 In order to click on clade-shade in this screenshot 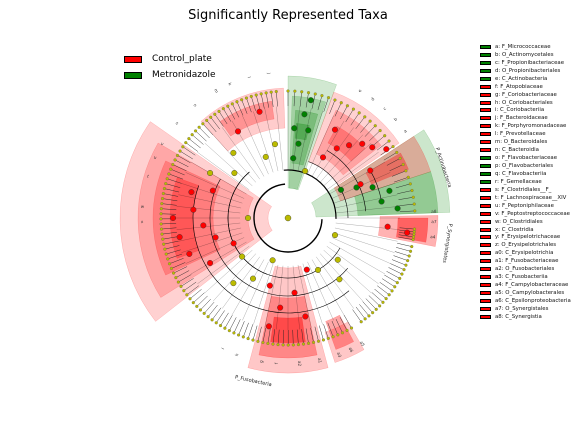, I will do `click(387, 168)`.